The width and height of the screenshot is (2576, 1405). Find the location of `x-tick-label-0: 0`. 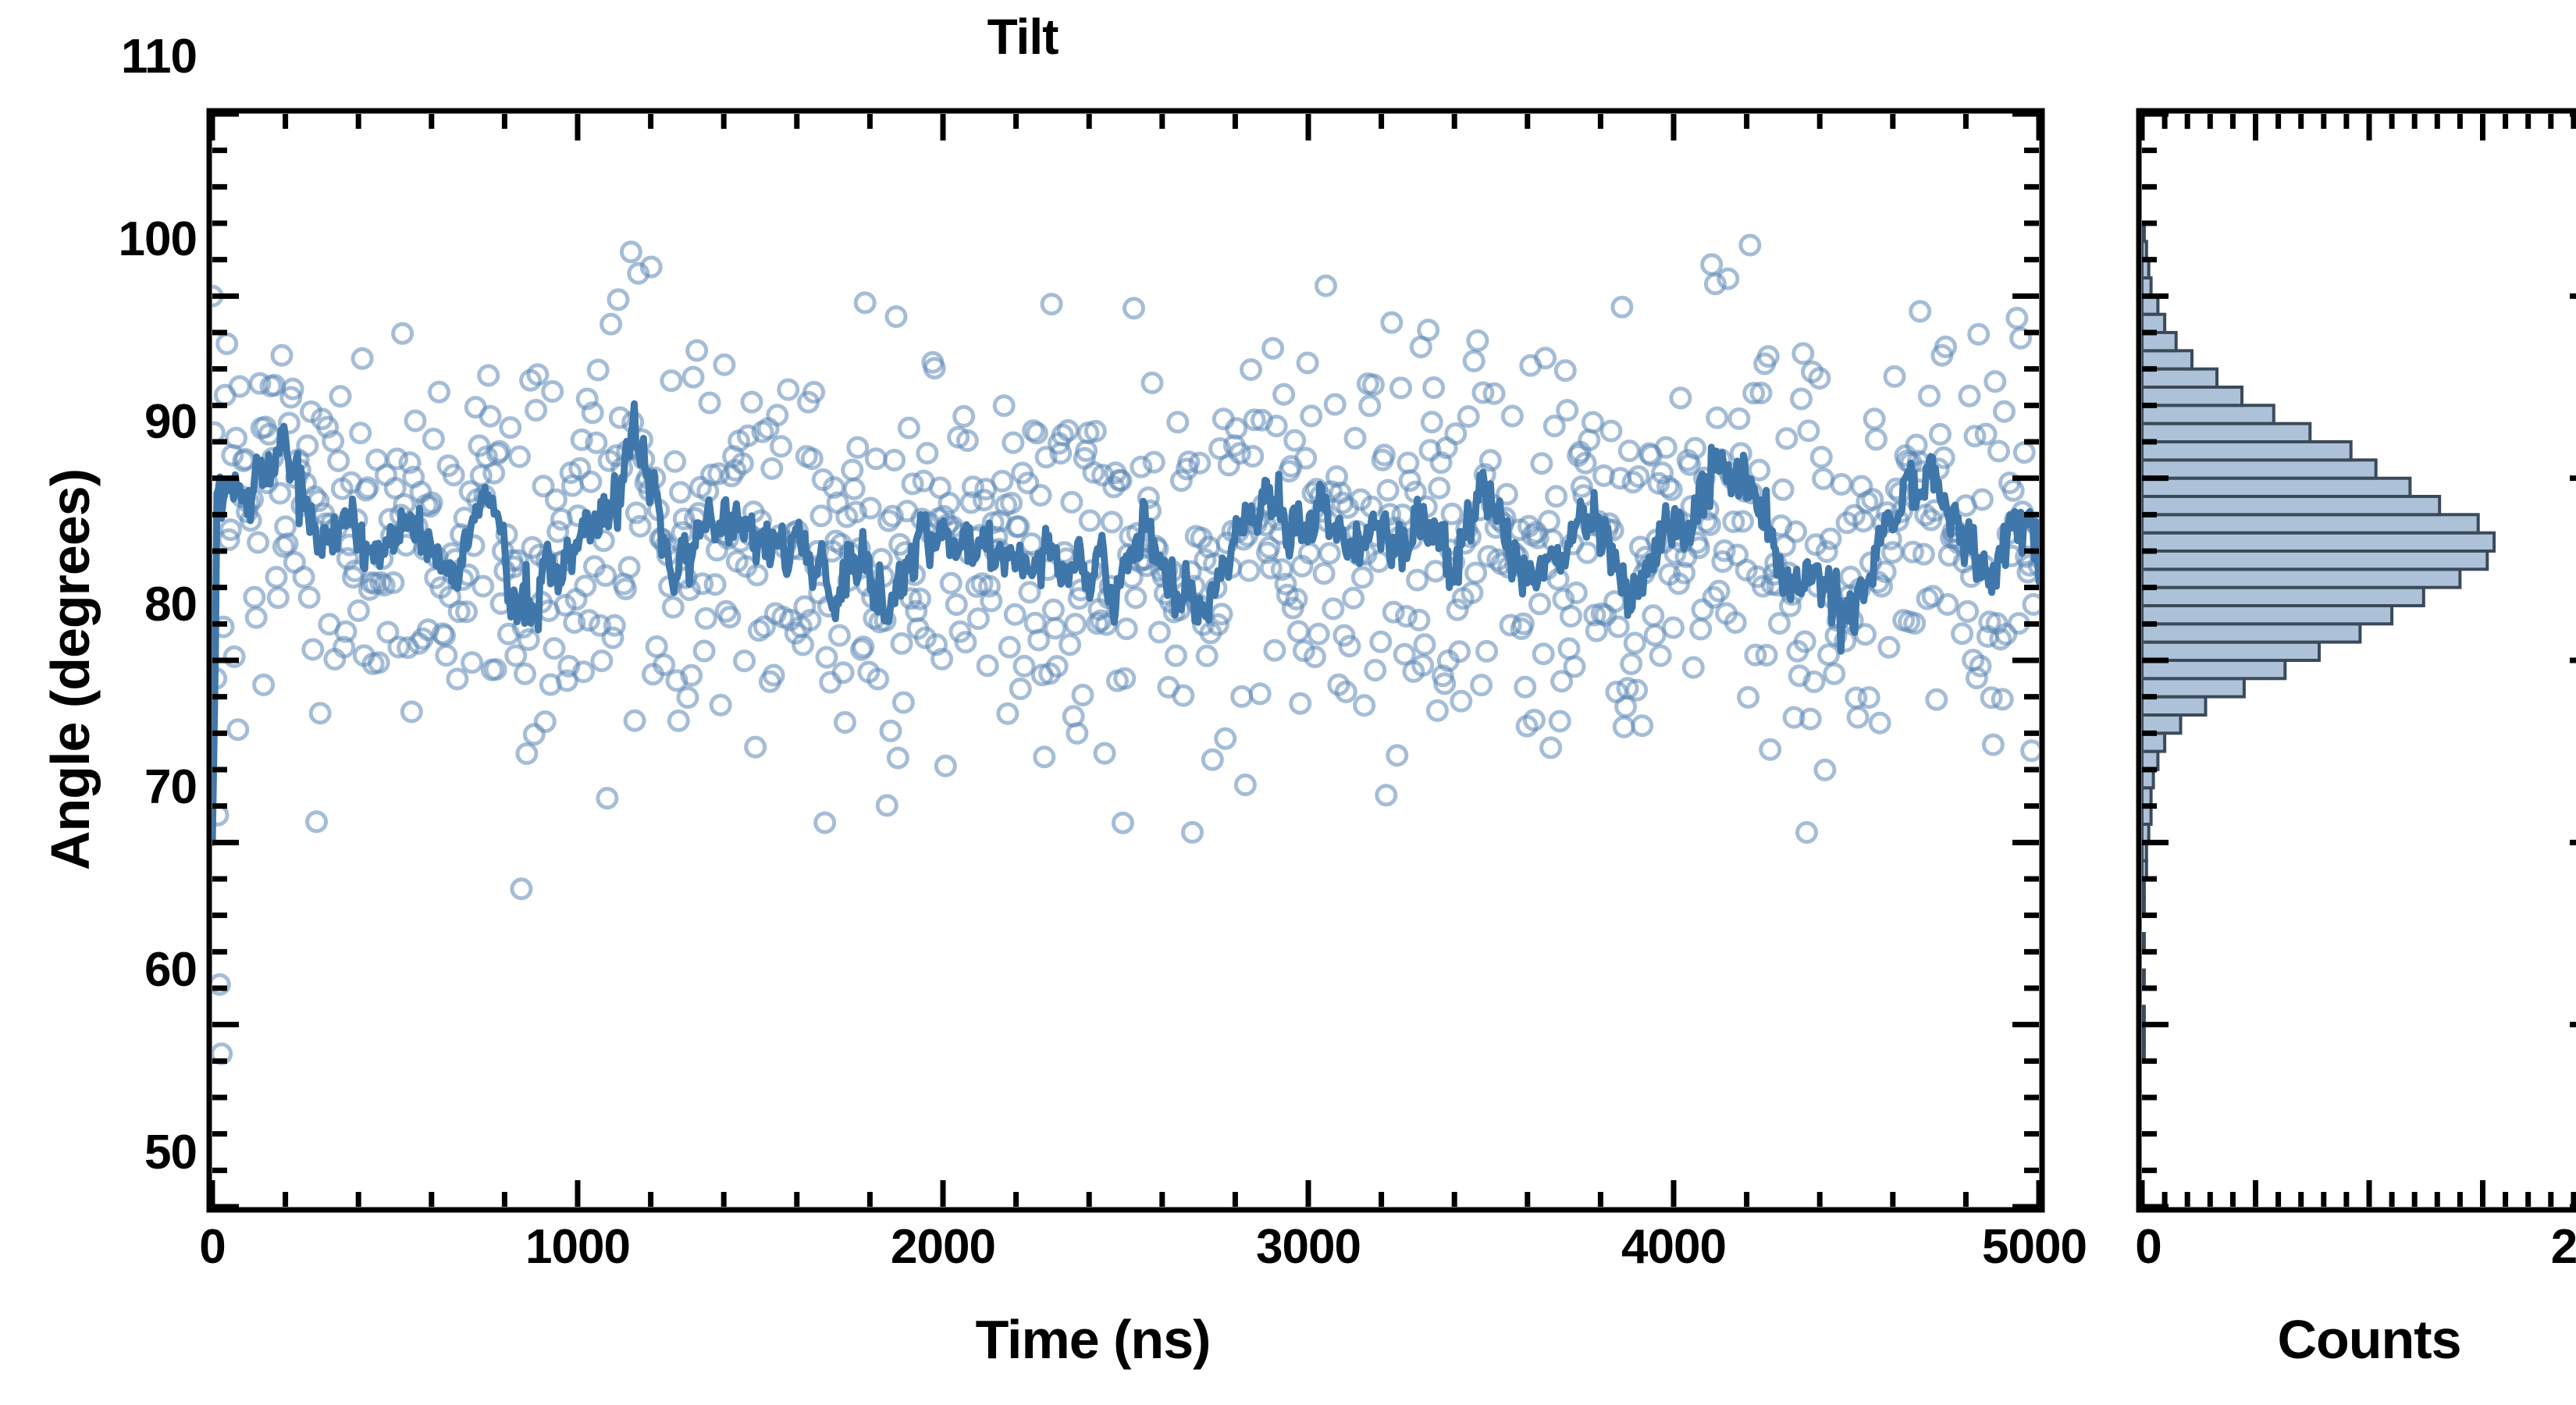

x-tick-label-0: 0 is located at coordinates (212, 1247).